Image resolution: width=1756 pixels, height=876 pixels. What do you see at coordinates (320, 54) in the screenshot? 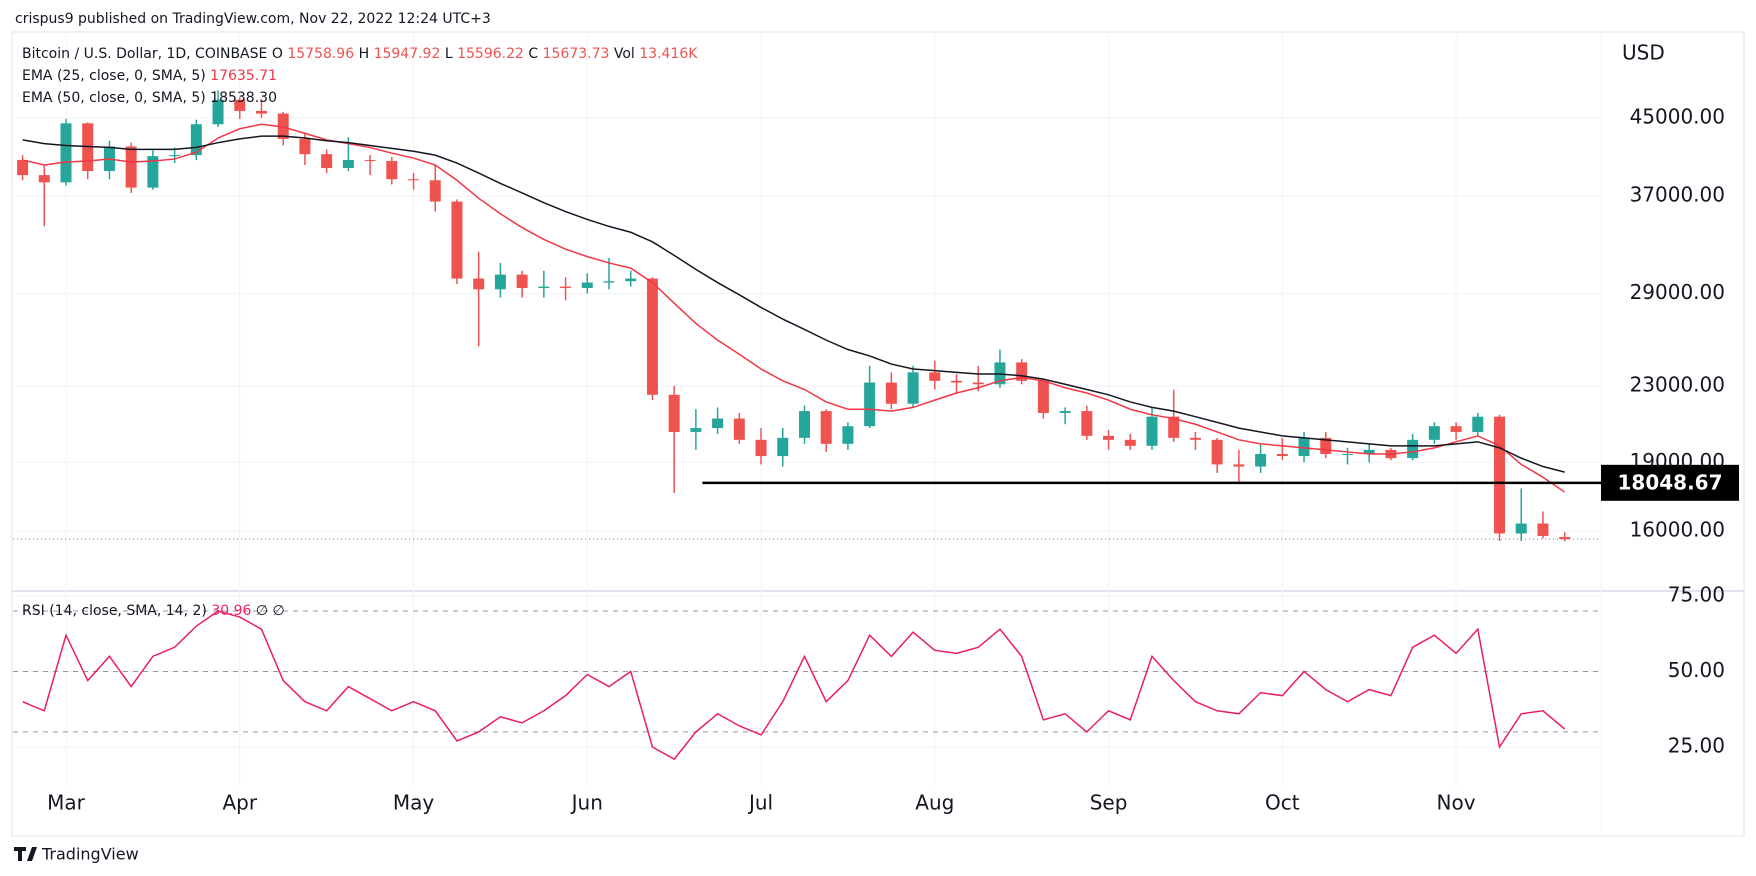
I see `ohlc-value: 15758.96` at bounding box center [320, 54].